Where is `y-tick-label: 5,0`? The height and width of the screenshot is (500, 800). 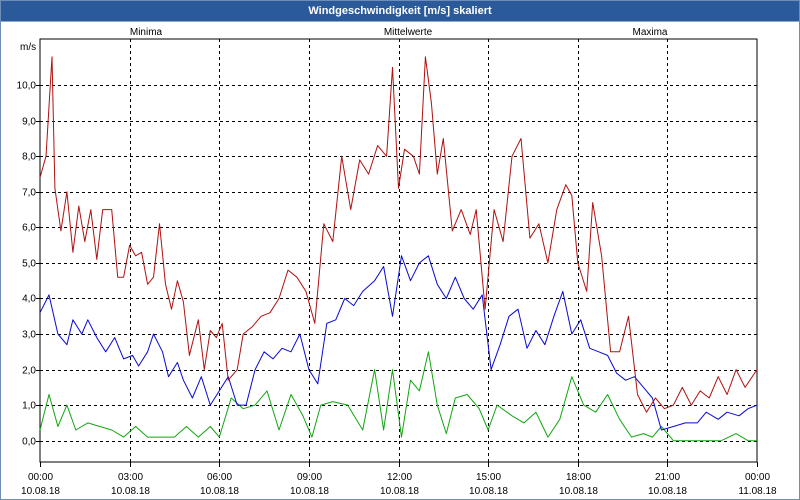 y-tick-label: 5,0 is located at coordinates (29, 264).